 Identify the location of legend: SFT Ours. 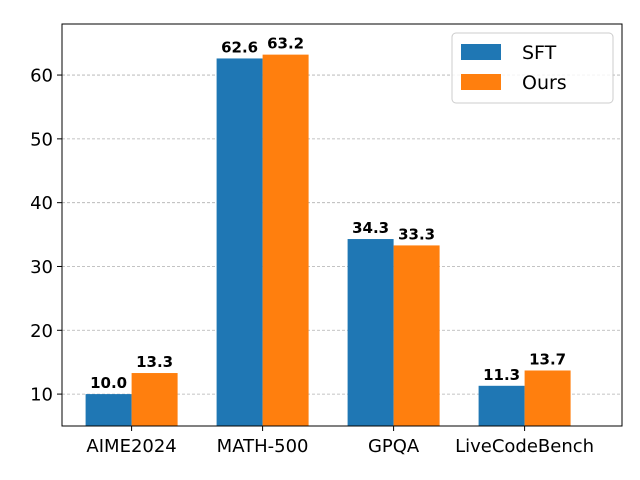
(532, 68).